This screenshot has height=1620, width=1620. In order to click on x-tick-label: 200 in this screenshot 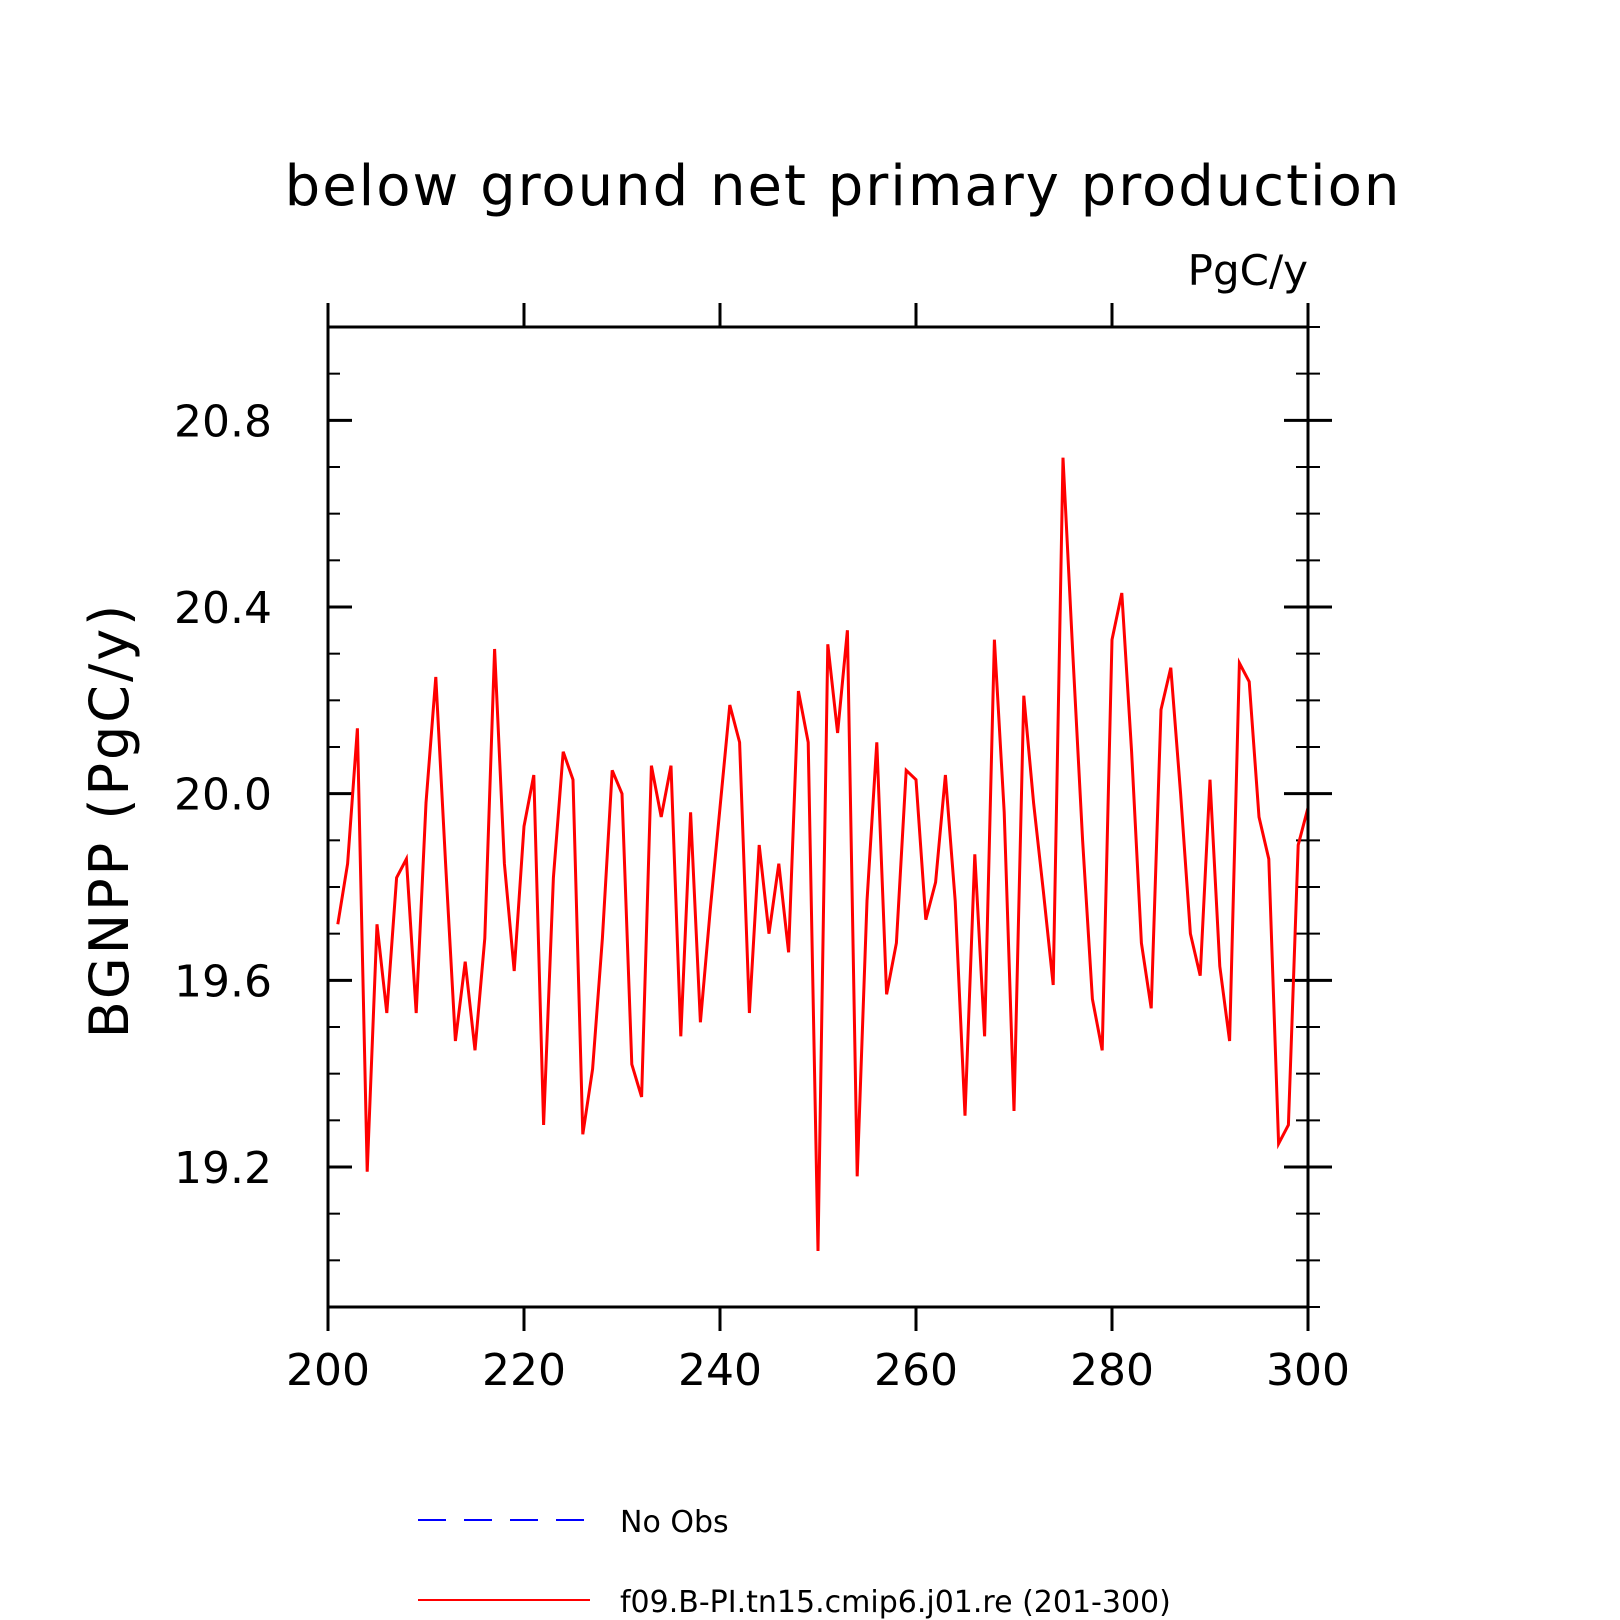, I will do `click(328, 1370)`.